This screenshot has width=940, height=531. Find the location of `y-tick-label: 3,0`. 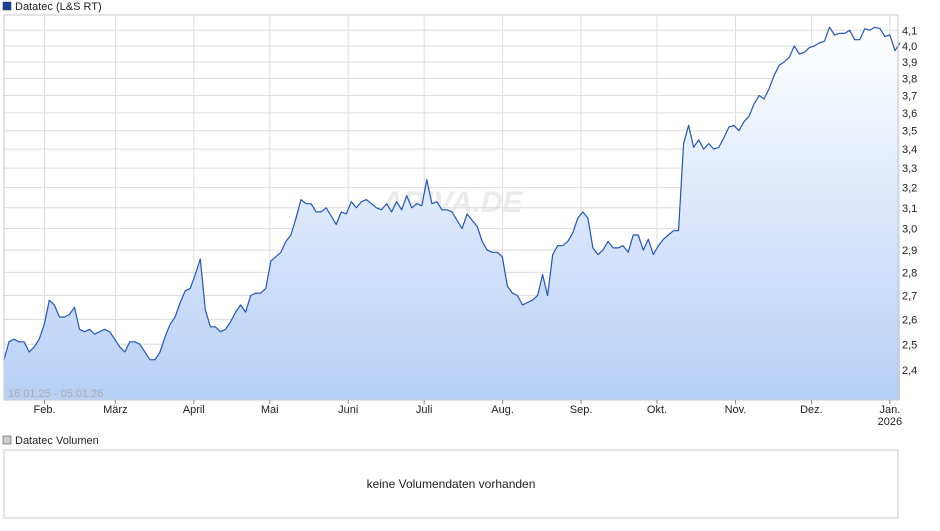

y-tick-label: 3,0 is located at coordinates (909, 230).